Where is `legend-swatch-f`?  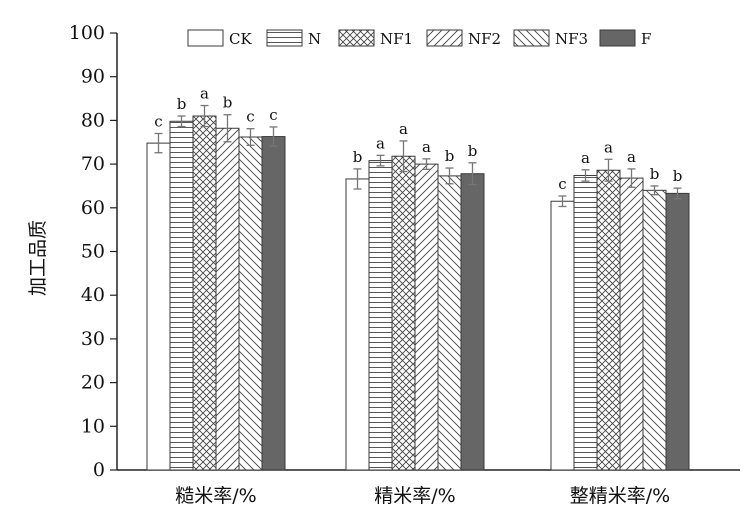 legend-swatch-f is located at coordinates (617, 38).